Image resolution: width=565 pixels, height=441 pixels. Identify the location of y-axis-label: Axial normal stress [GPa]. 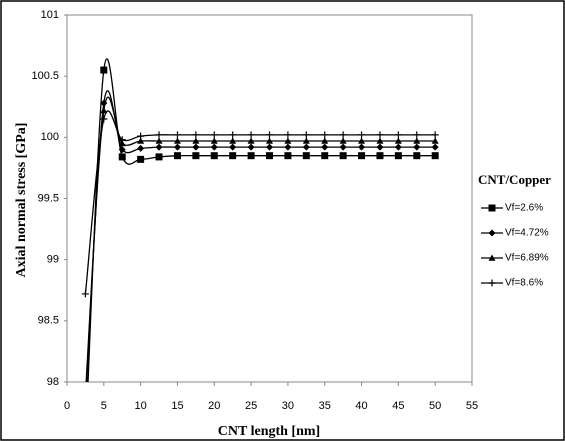
(21, 200).